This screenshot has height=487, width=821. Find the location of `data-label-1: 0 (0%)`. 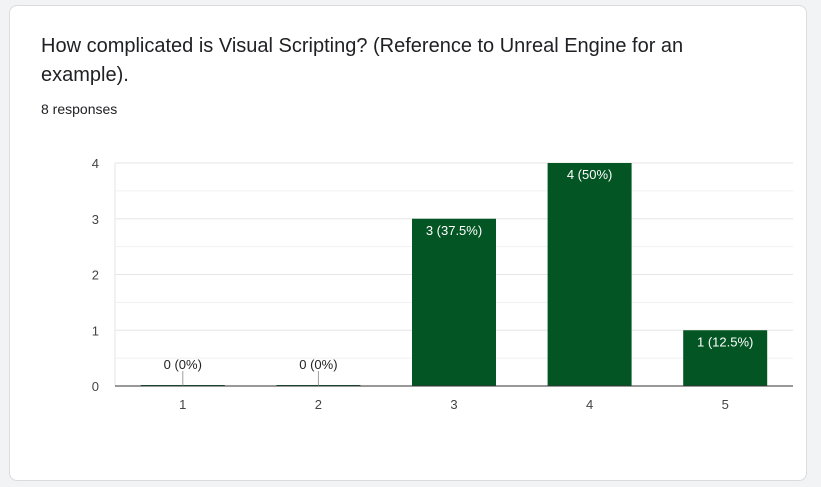

data-label-1: 0 (0%) is located at coordinates (183, 364).